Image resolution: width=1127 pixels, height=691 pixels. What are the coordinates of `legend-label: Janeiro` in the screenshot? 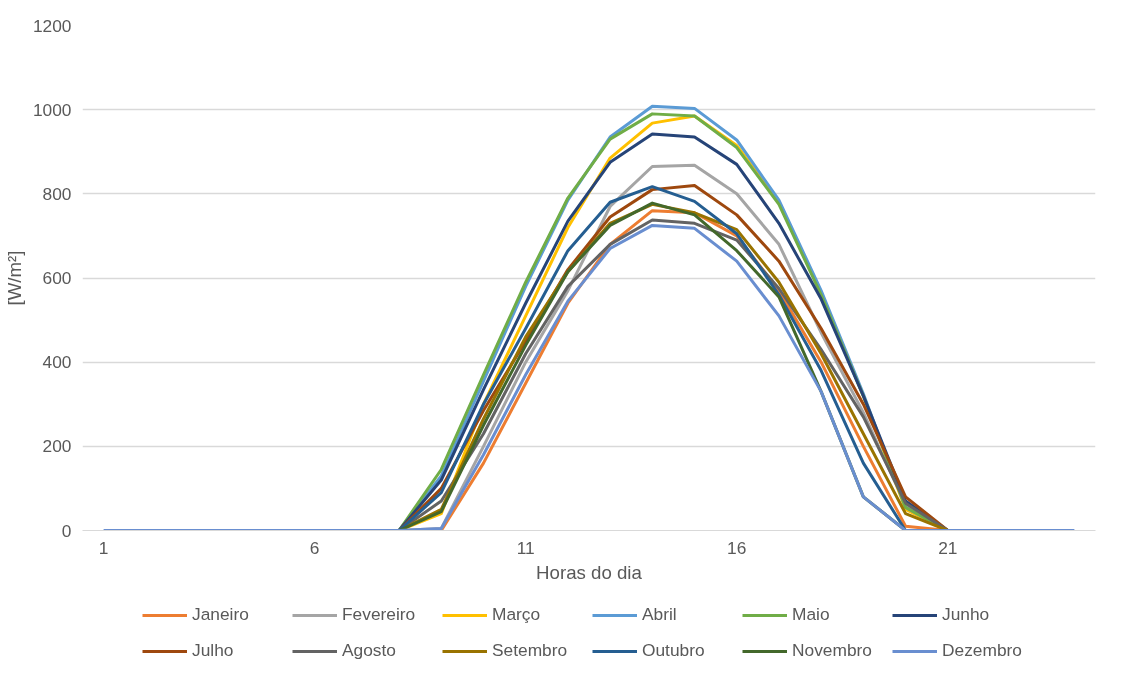 It's located at (221, 614).